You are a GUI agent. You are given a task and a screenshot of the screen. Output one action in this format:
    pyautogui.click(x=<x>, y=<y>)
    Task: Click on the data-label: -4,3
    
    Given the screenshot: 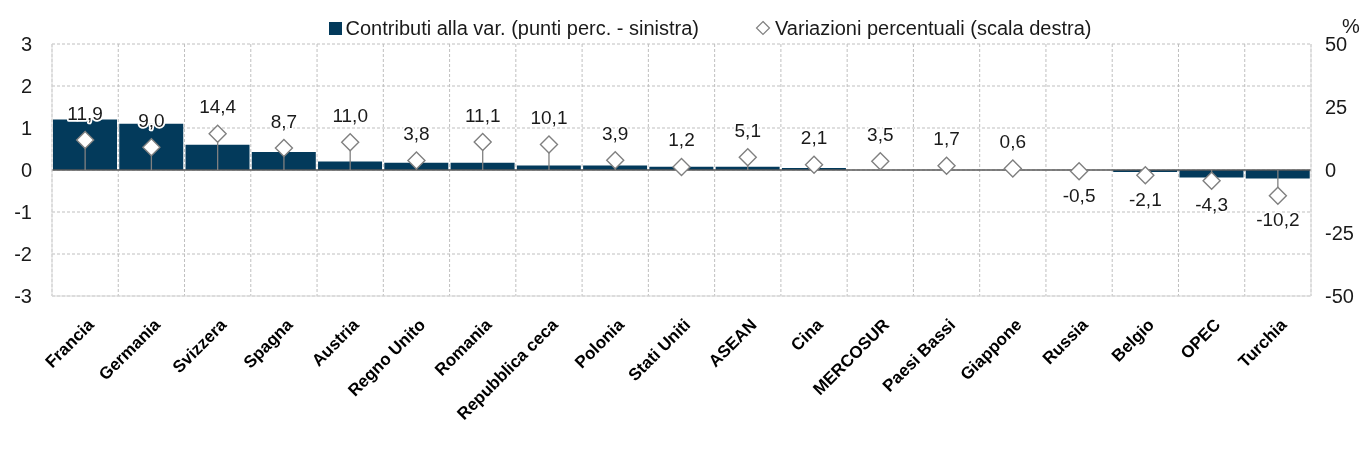 What is the action you would take?
    pyautogui.click(x=1211, y=205)
    